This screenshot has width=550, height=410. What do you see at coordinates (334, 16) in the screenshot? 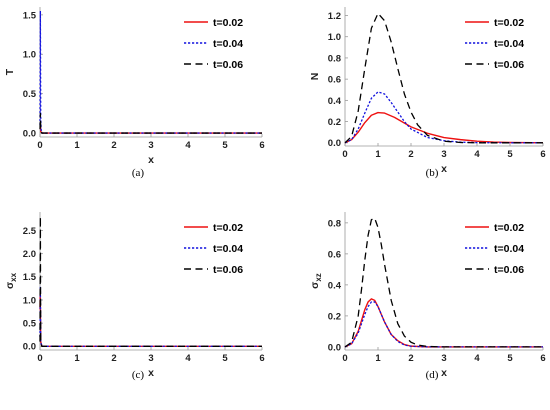
I see `y-tick-label: 1.2` at bounding box center [334, 16].